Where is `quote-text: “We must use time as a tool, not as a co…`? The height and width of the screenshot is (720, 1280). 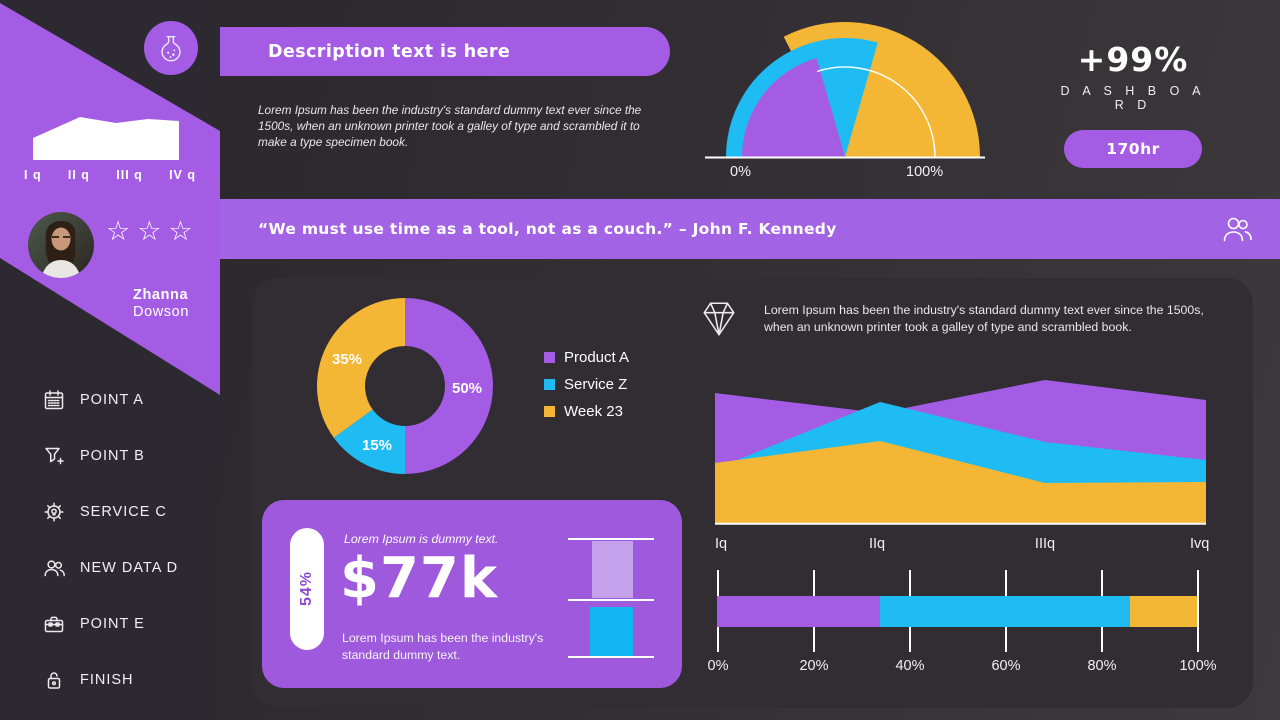
quote-text: “We must use time as a tool, not as a co… is located at coordinates (547, 229).